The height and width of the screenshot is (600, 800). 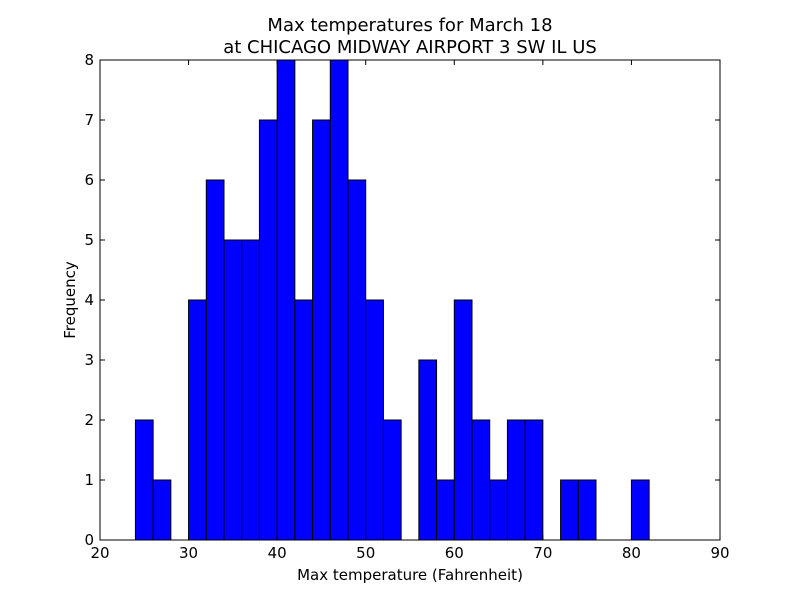 I want to click on chart-title: Max temperatures for March 18, so click(x=409, y=25).